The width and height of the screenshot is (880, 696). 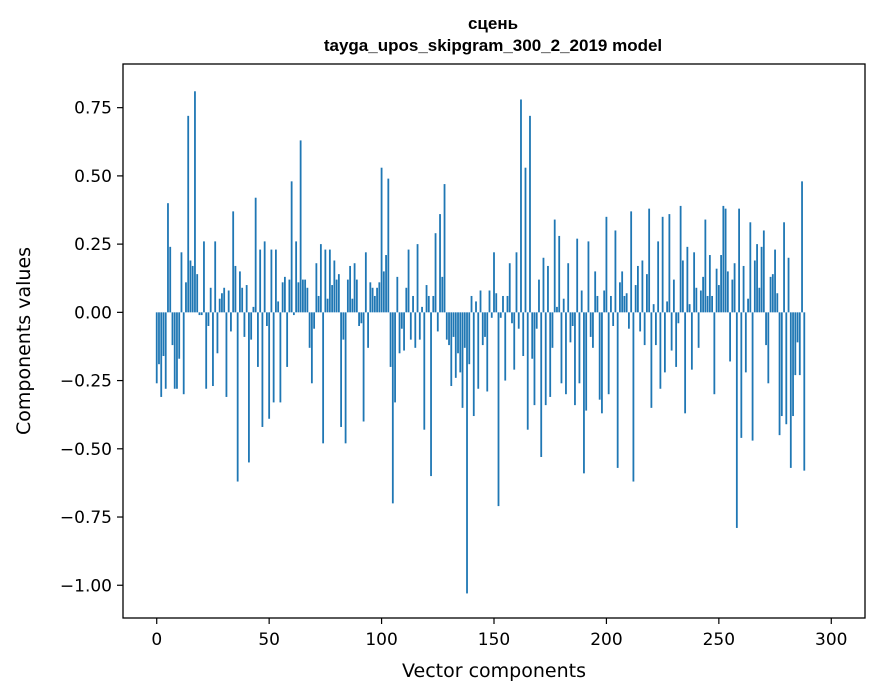 What do you see at coordinates (381, 640) in the screenshot?
I see `x-tick-label: 100` at bounding box center [381, 640].